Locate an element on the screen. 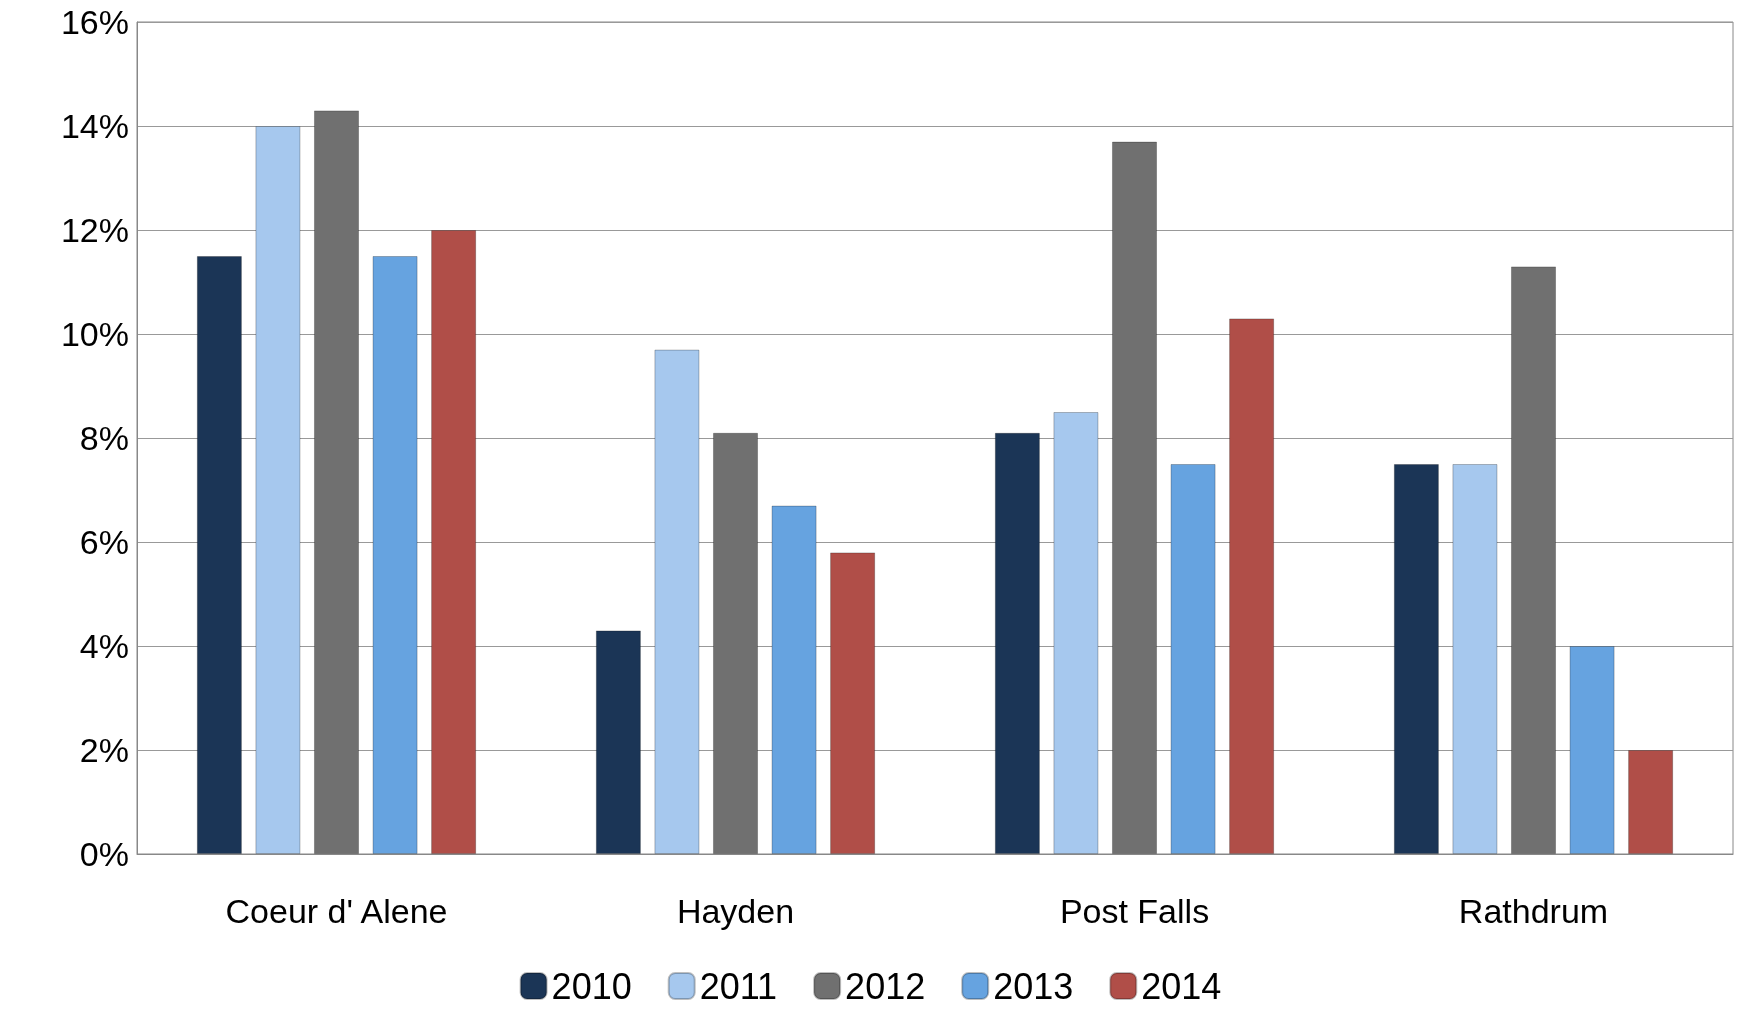 The width and height of the screenshot is (1741, 1011). legend-label: 2013 is located at coordinates (1033, 986).